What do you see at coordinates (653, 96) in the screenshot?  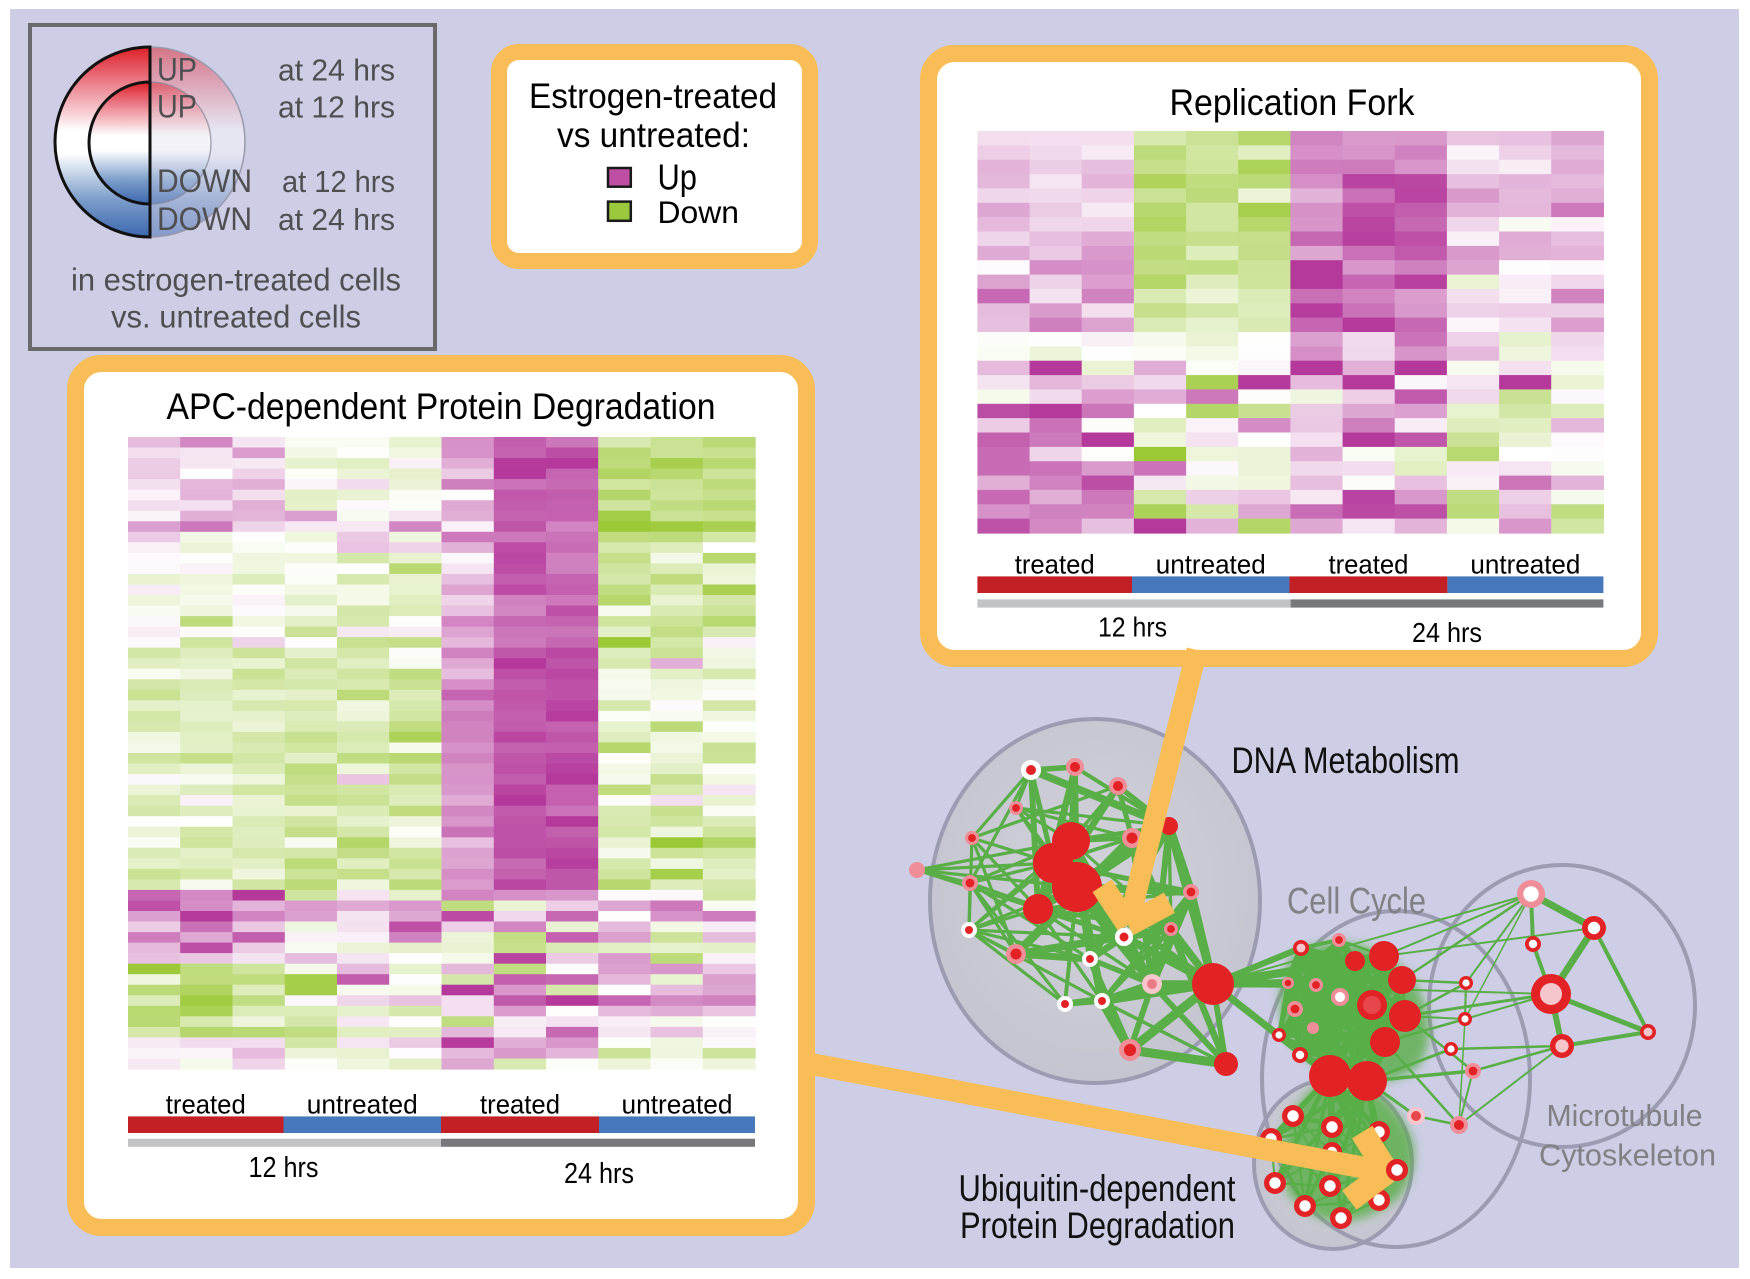 I see `svg-text: Estrogen-treated` at bounding box center [653, 96].